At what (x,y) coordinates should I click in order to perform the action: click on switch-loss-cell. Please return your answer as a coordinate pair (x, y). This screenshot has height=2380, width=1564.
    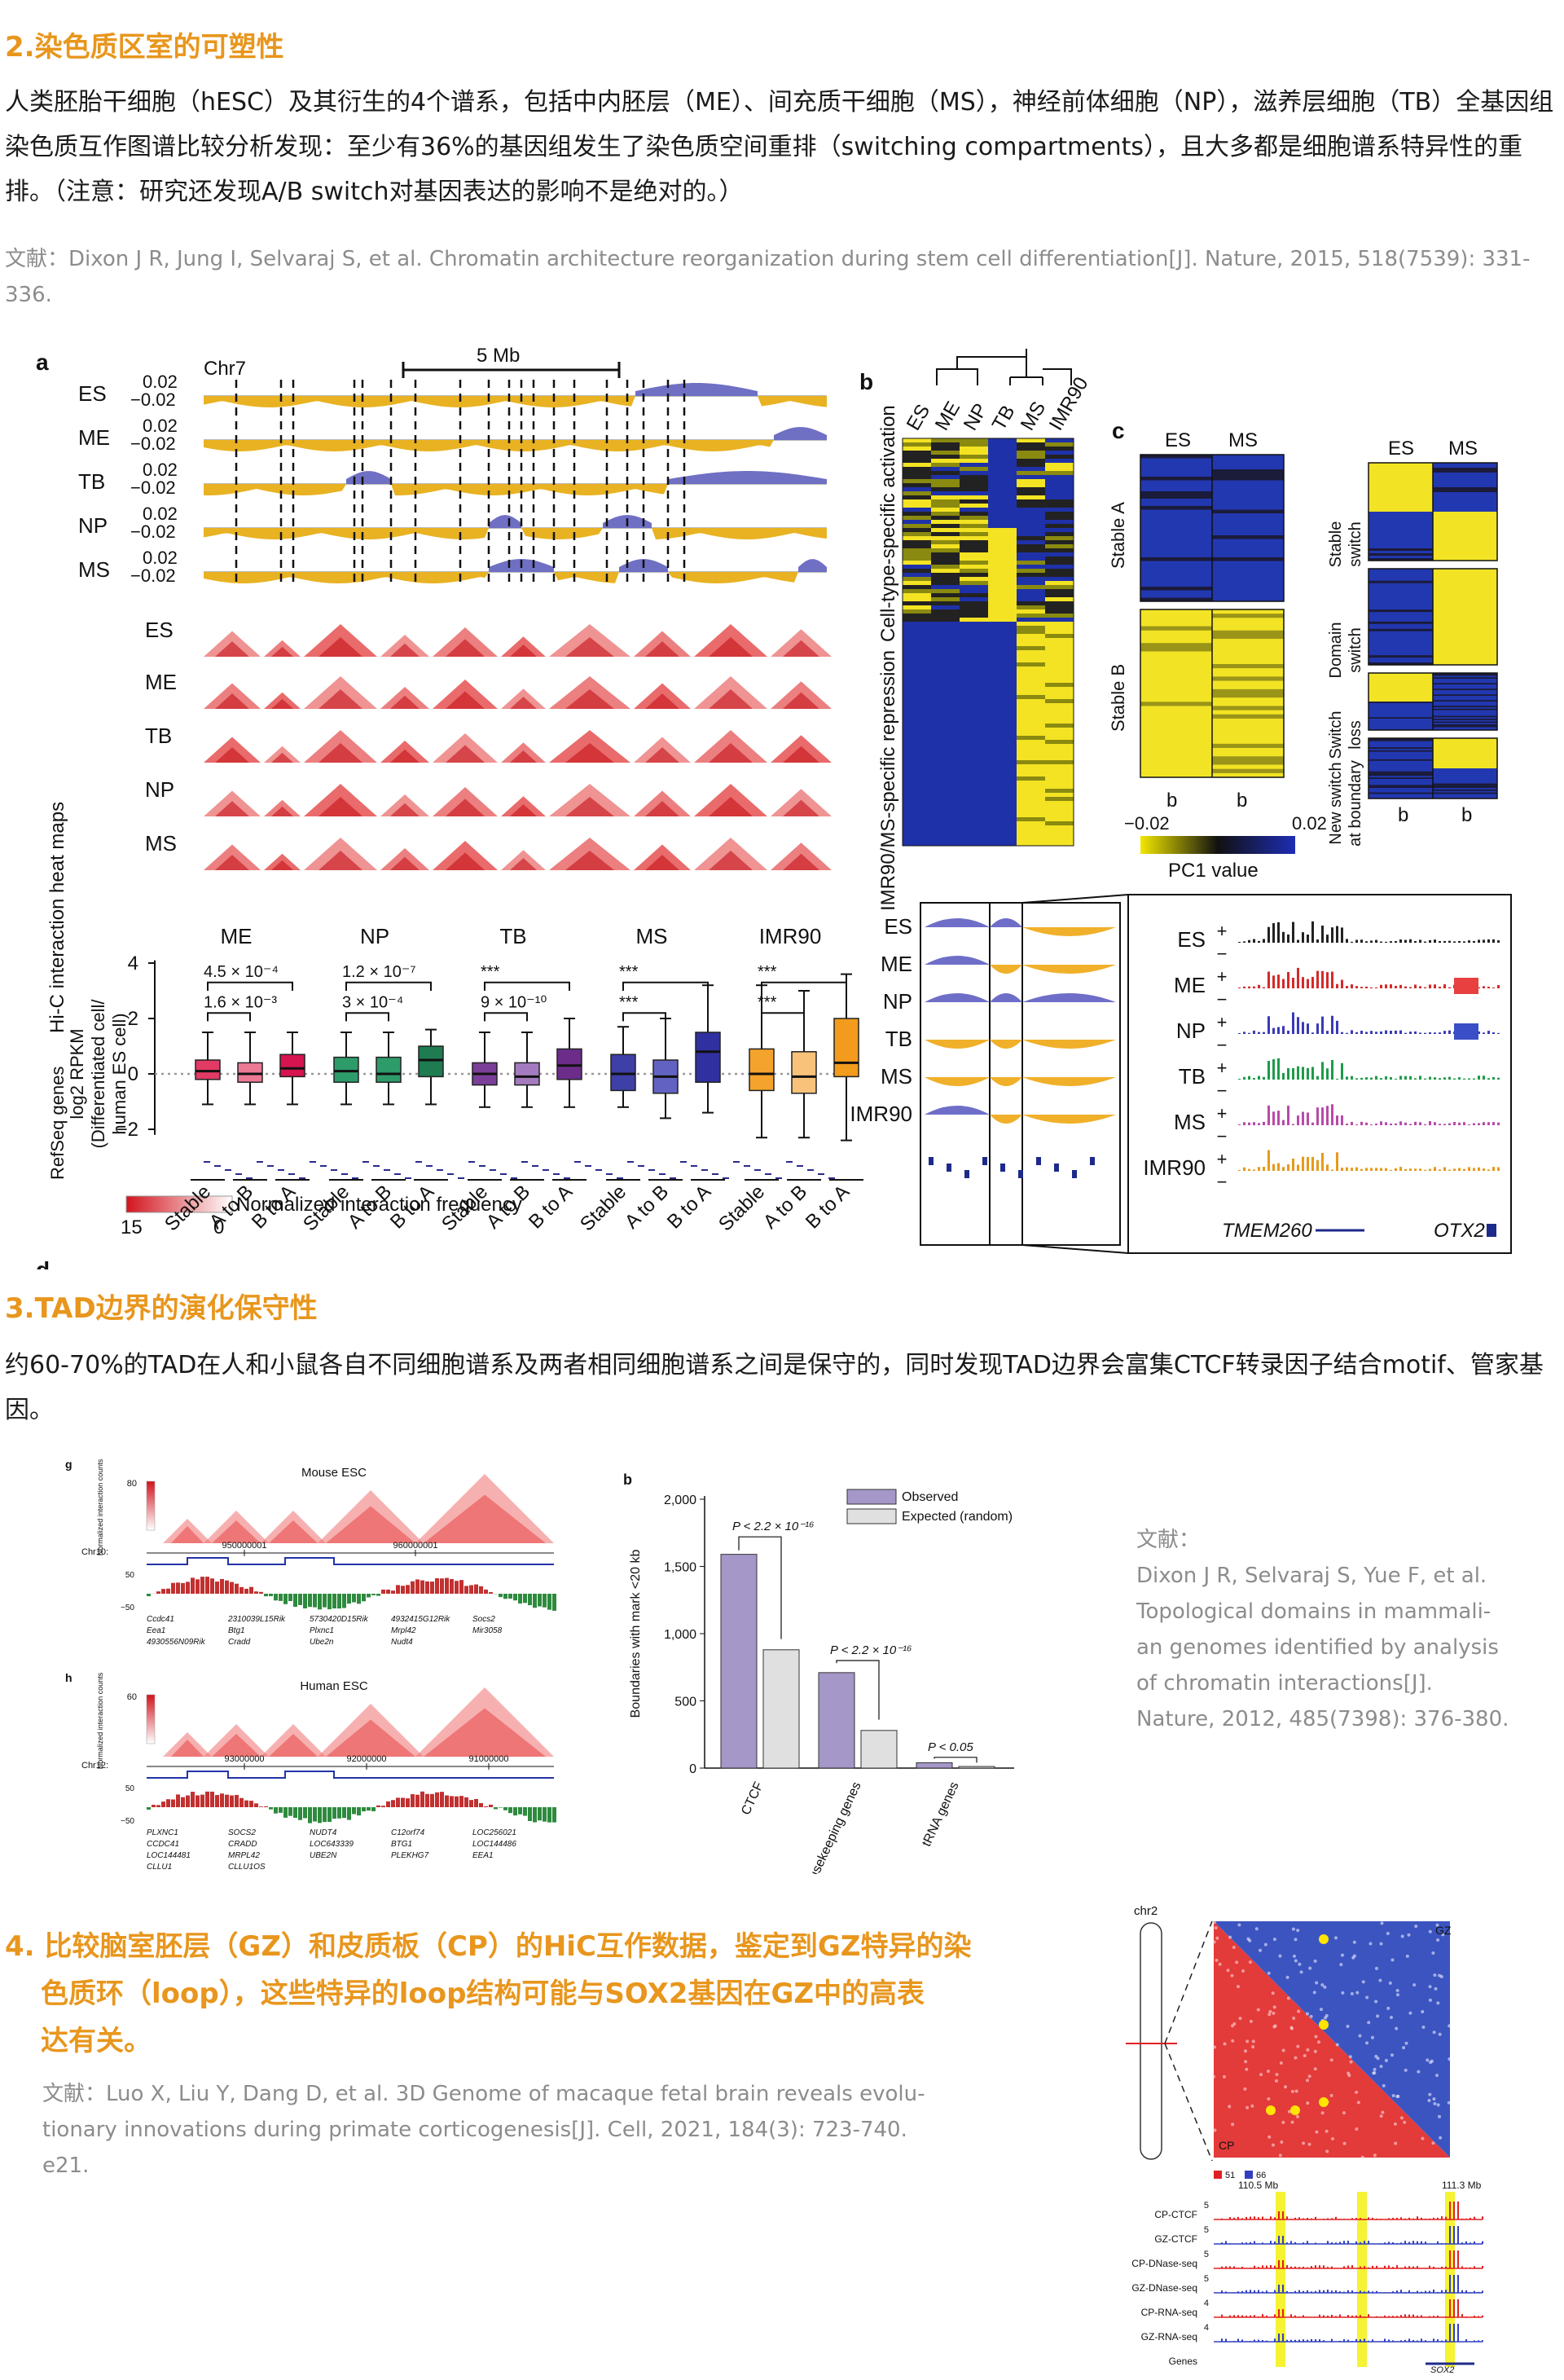
    Looking at the image, I should click on (1401, 684).